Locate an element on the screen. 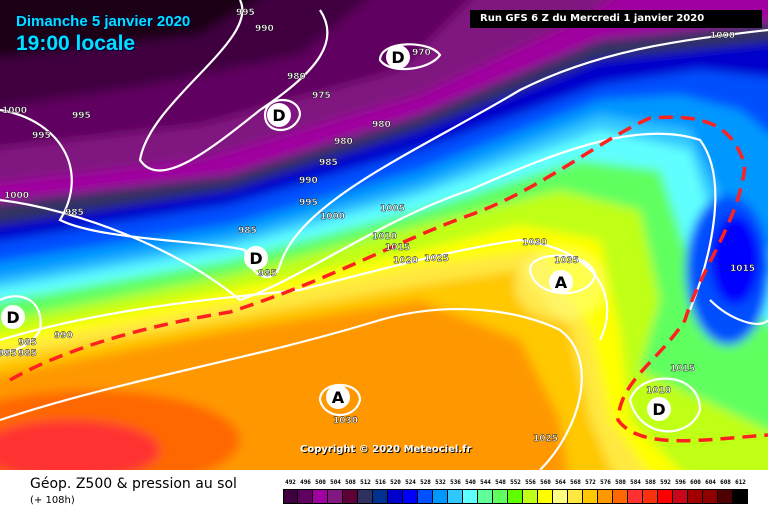  legend-item: 500 is located at coordinates (320, 491).